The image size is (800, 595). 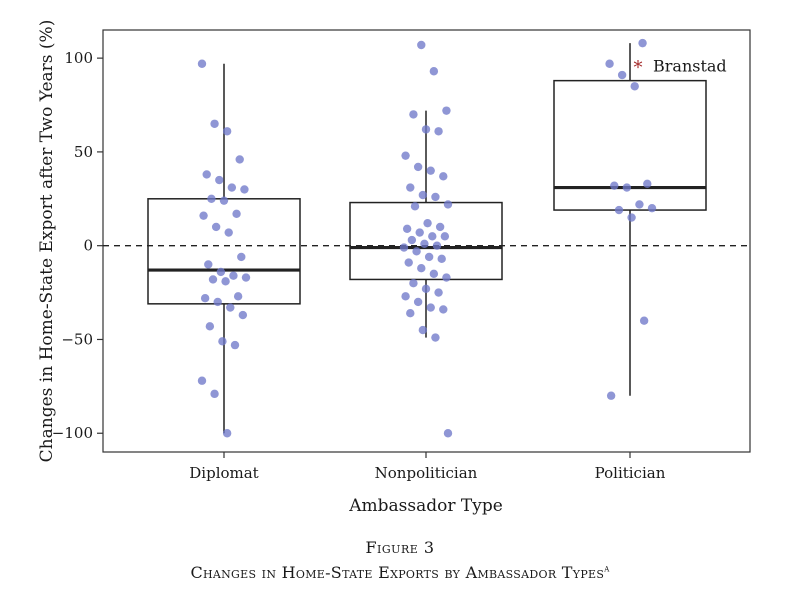 What do you see at coordinates (426, 473) in the screenshot?
I see `x-tick-label-nonpolitician: Nonpolitician` at bounding box center [426, 473].